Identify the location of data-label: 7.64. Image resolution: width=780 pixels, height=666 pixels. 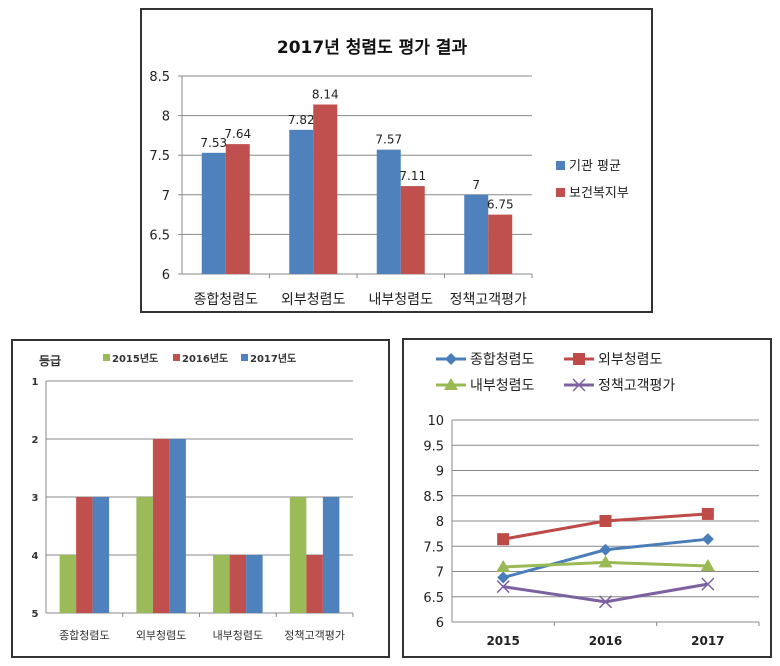
(237, 134).